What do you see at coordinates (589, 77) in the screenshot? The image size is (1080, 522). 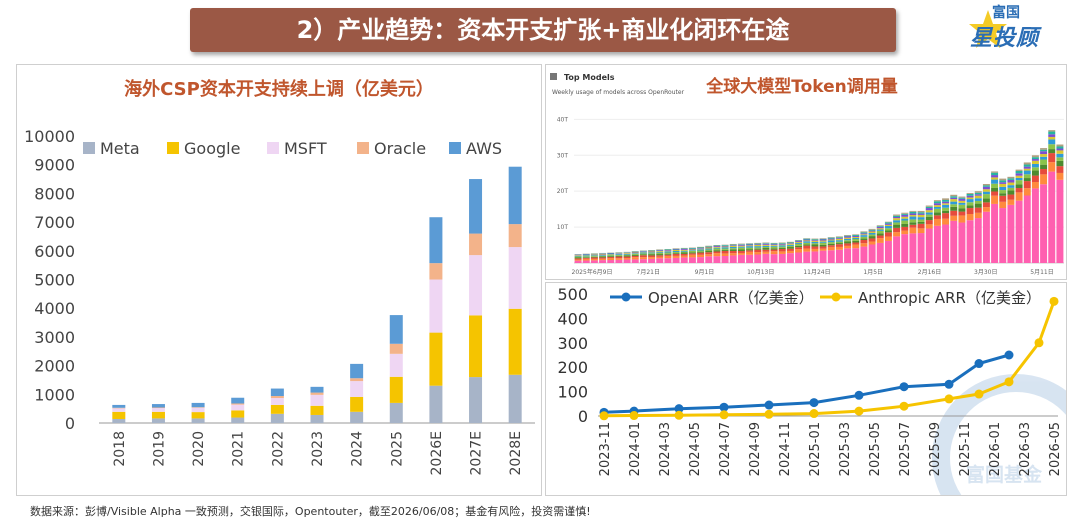 I see `token-chart-header: Top Models` at bounding box center [589, 77].